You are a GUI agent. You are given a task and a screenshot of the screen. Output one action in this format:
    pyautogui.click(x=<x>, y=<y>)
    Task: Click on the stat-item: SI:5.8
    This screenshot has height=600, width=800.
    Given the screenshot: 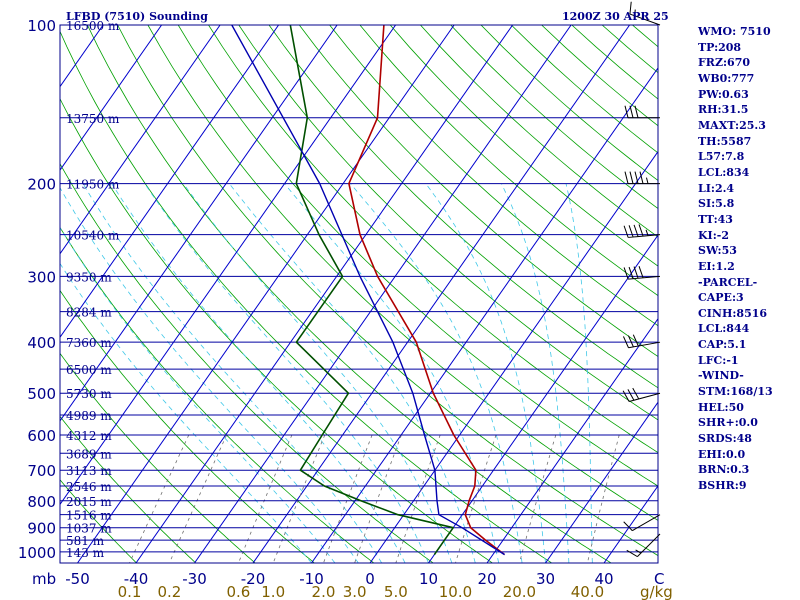 What is the action you would take?
    pyautogui.click(x=716, y=204)
    